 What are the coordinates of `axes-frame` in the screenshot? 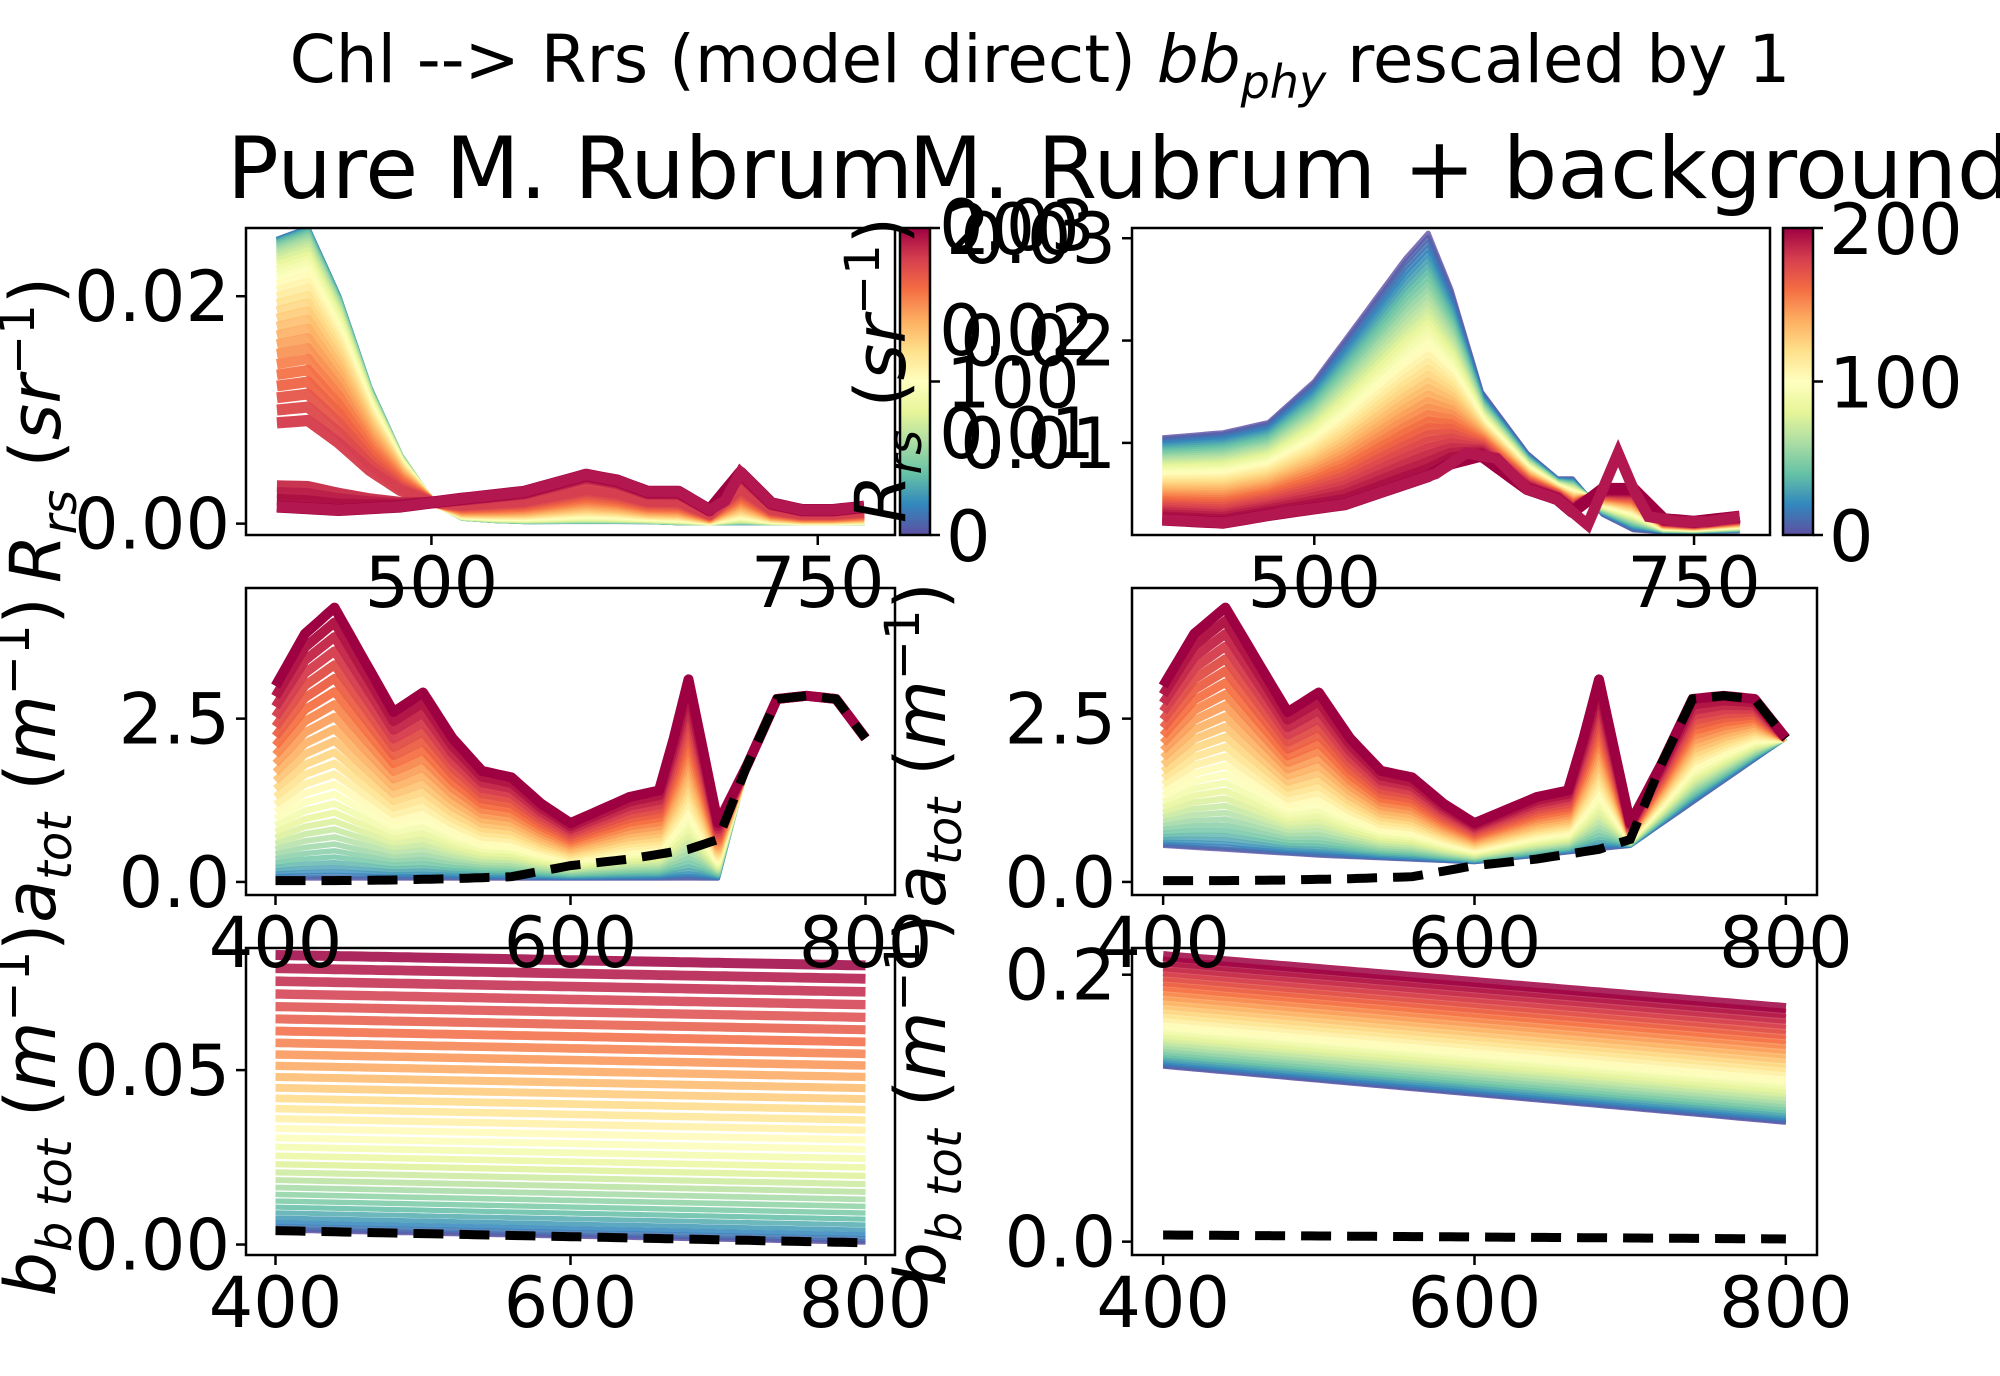 It's located at (1451, 381).